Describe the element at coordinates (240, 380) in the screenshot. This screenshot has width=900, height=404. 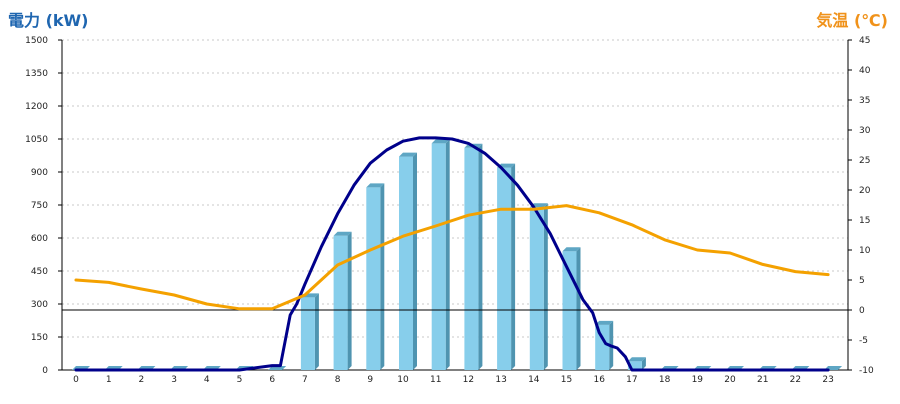
I see `x-tick-label-5: 5` at that location.